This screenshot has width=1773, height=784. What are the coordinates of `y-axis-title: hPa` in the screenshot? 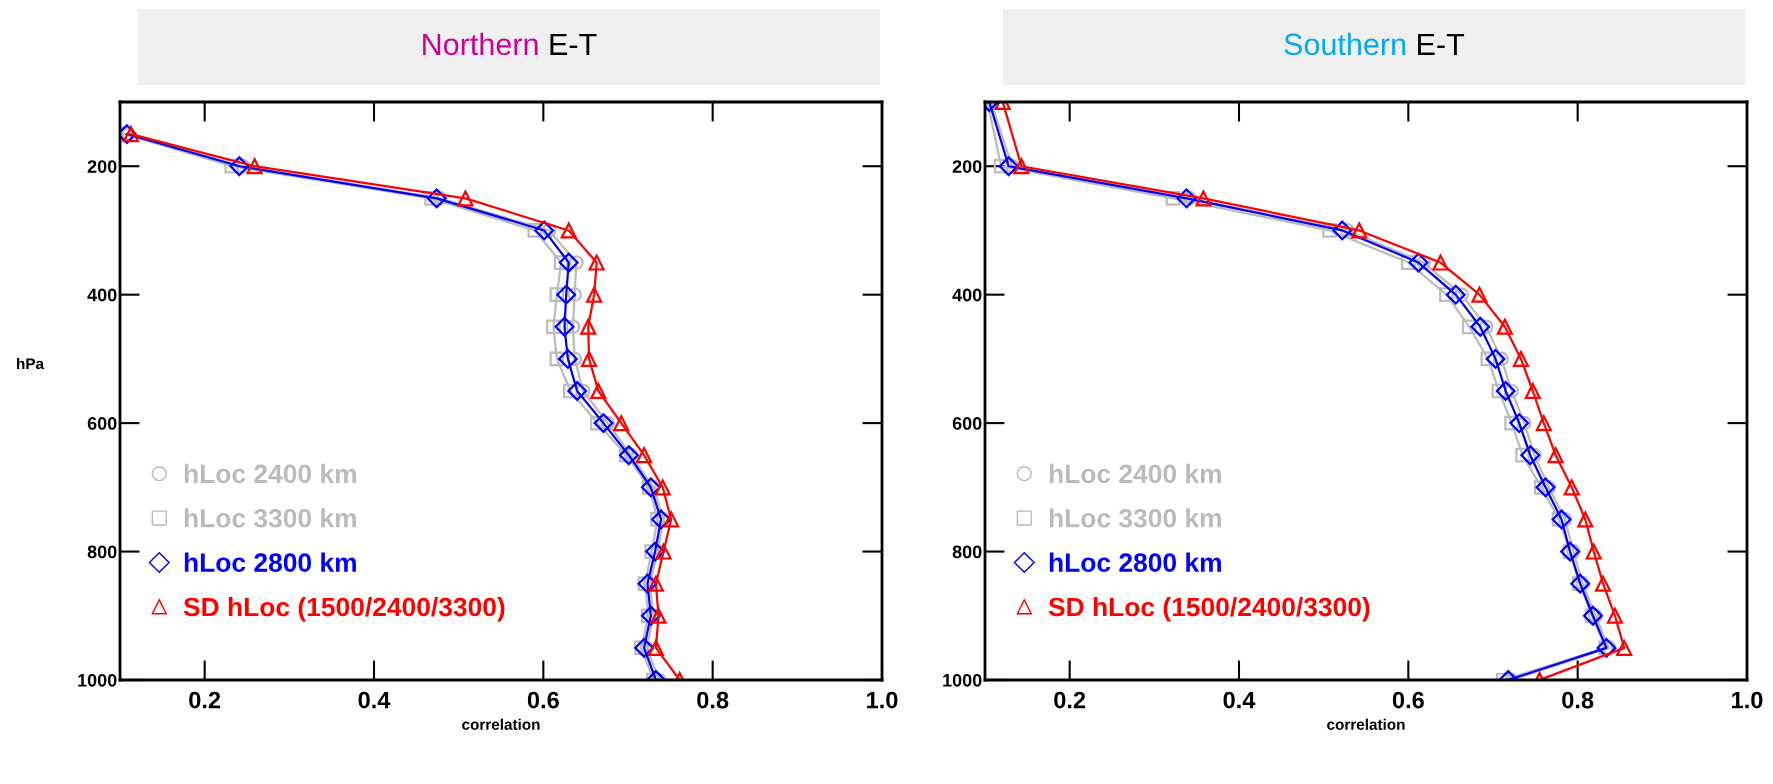 It's located at (31, 363).